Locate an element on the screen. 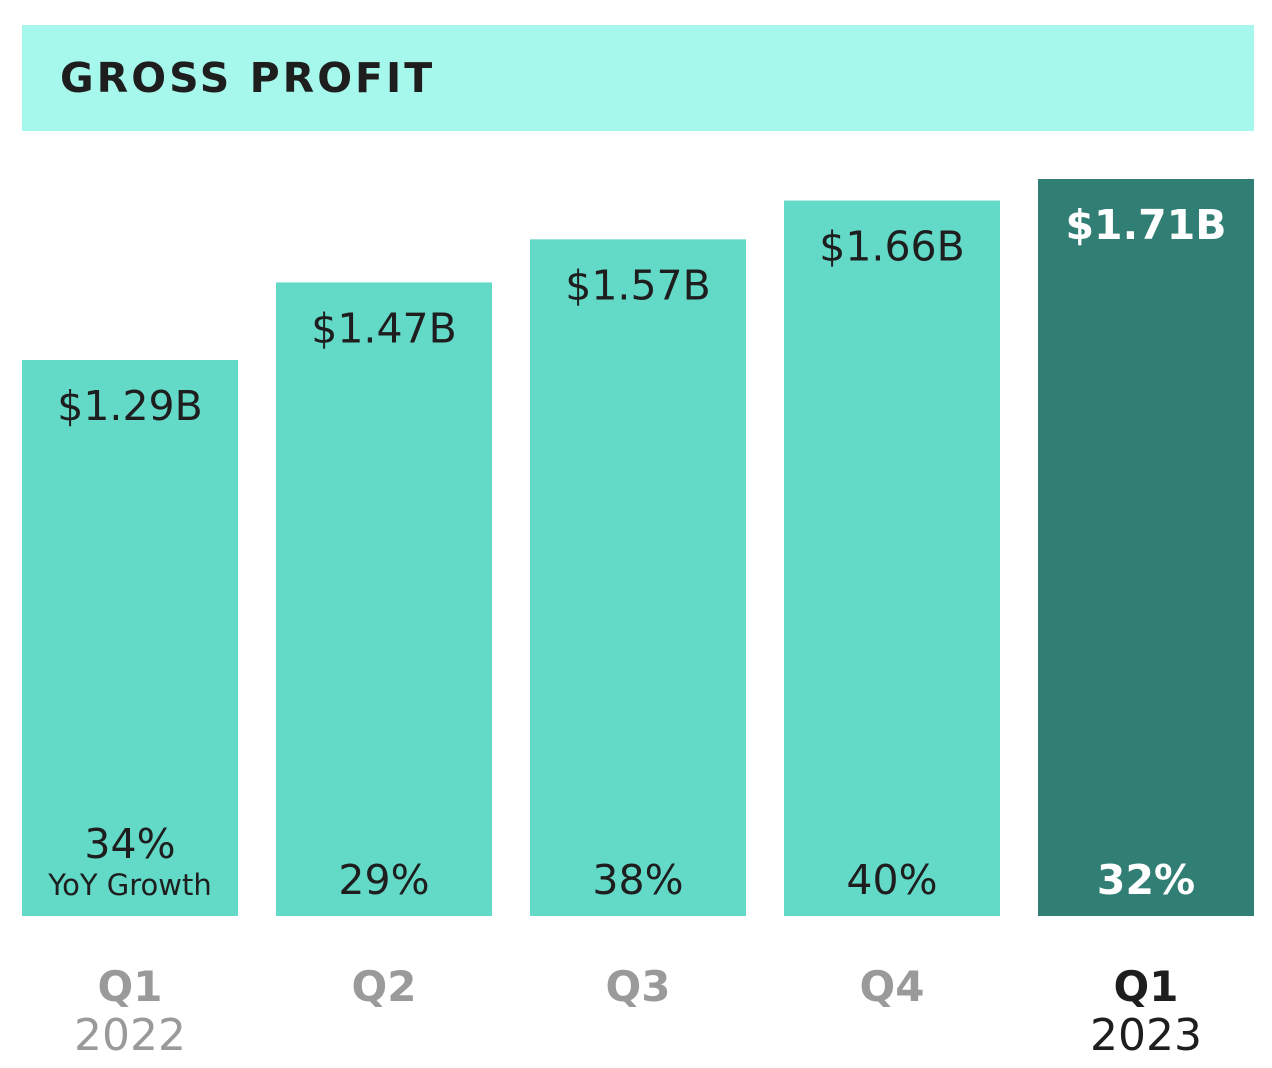 Image resolution: width=1272 pixels, height=1068 pixels. yoy-growth-label: 32% is located at coordinates (1146, 880).